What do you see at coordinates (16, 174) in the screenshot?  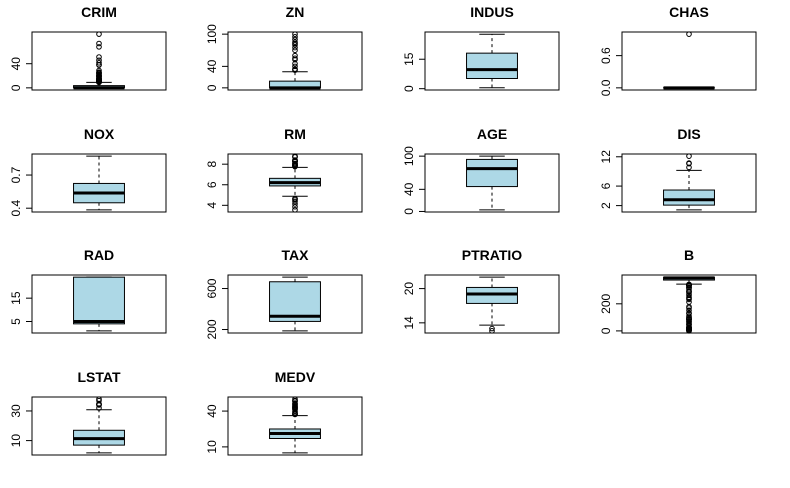 I see `y-tick-label: 0.7` at bounding box center [16, 174].